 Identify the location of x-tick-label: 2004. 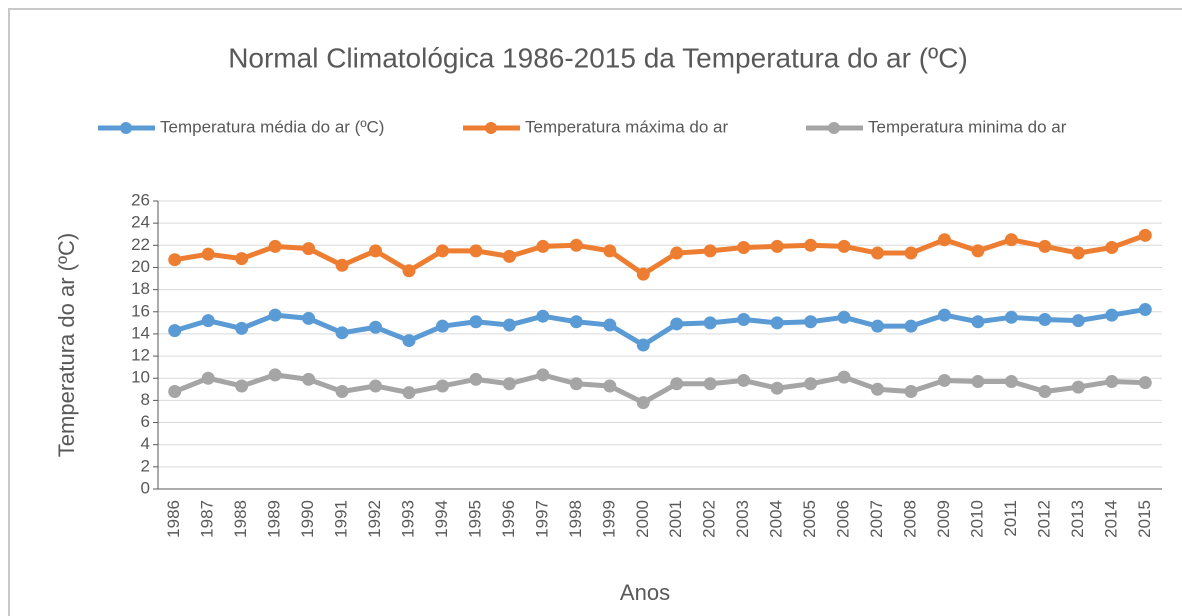
(776, 519).